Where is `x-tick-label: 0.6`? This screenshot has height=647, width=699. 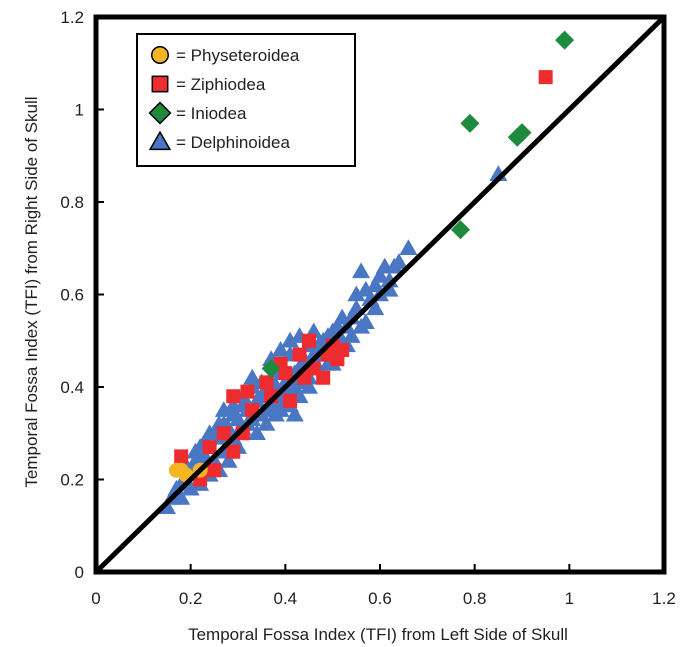 x-tick-label: 0.6 is located at coordinates (380, 598).